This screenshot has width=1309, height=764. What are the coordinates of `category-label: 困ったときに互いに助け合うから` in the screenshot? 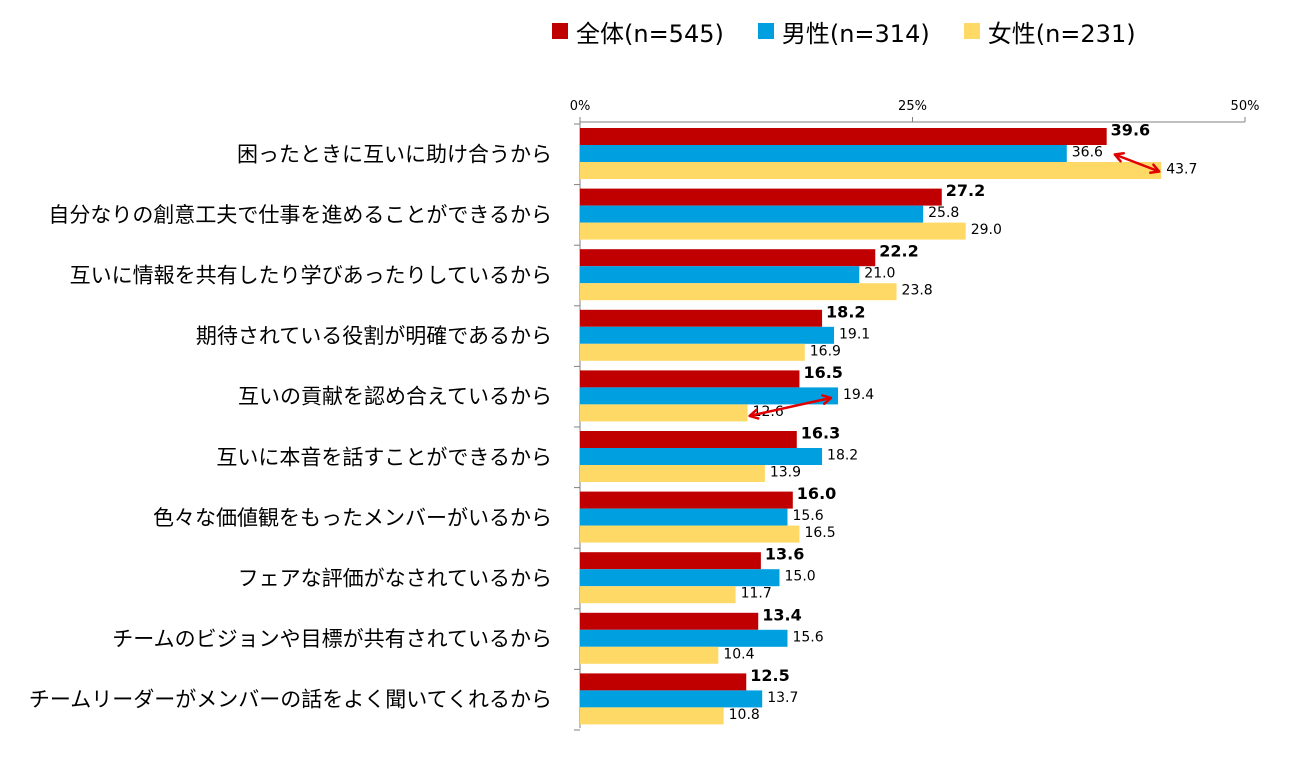 It's located at (394, 154).